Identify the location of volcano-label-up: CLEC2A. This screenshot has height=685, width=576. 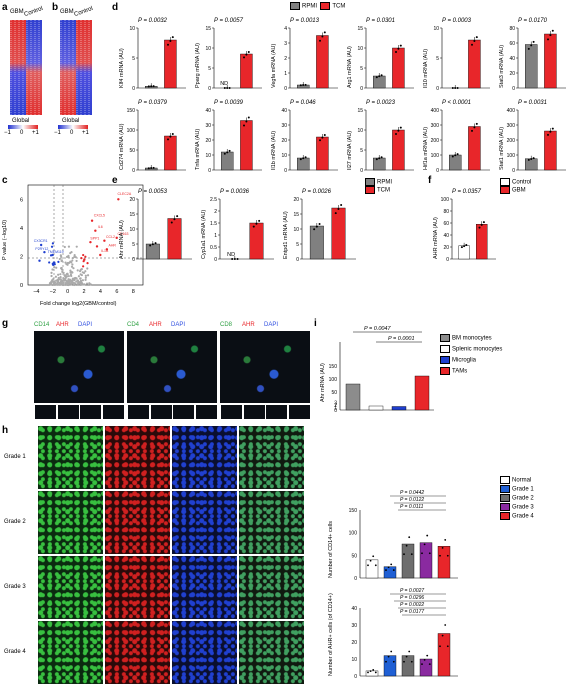
(125, 194).